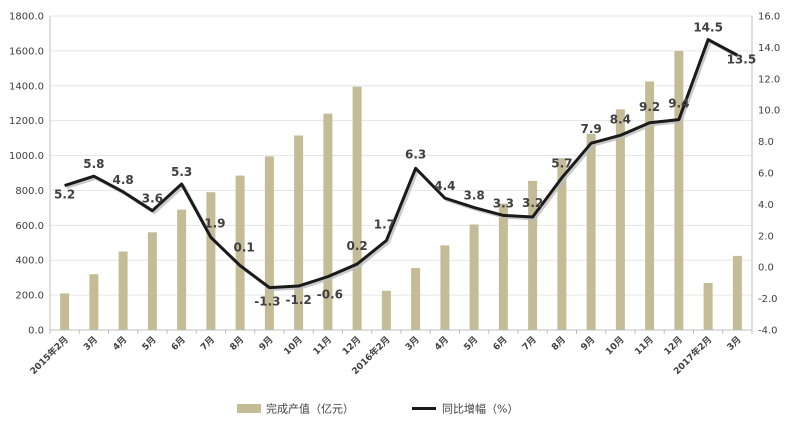 This screenshot has width=797, height=428. I want to click on data-label: 5.8, so click(93, 164).